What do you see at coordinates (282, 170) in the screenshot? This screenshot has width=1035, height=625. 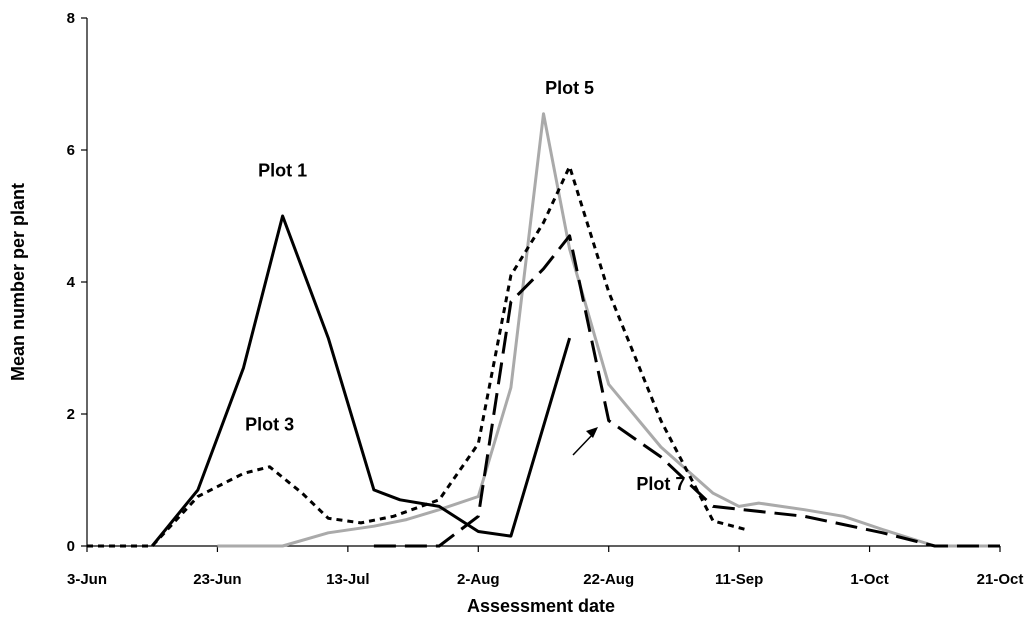 I see `annotation-plot-1: Plot 1` at bounding box center [282, 170].